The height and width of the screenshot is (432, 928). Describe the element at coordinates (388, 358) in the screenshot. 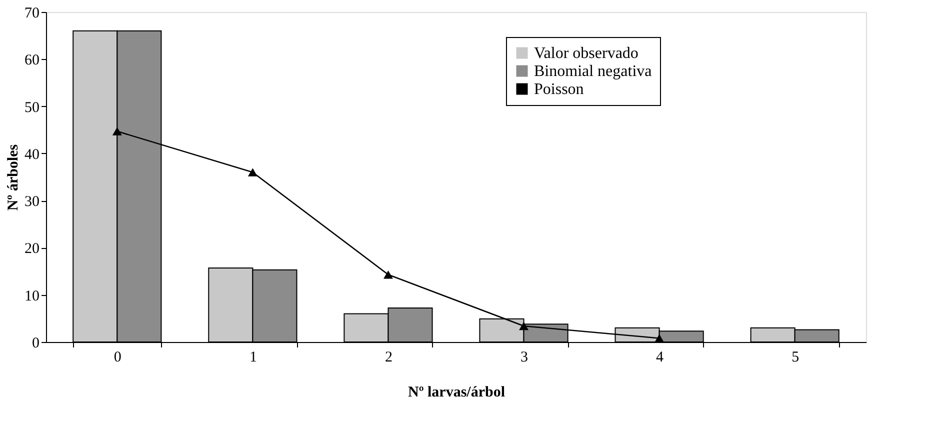

I see `x-tick-label: 2` at that location.